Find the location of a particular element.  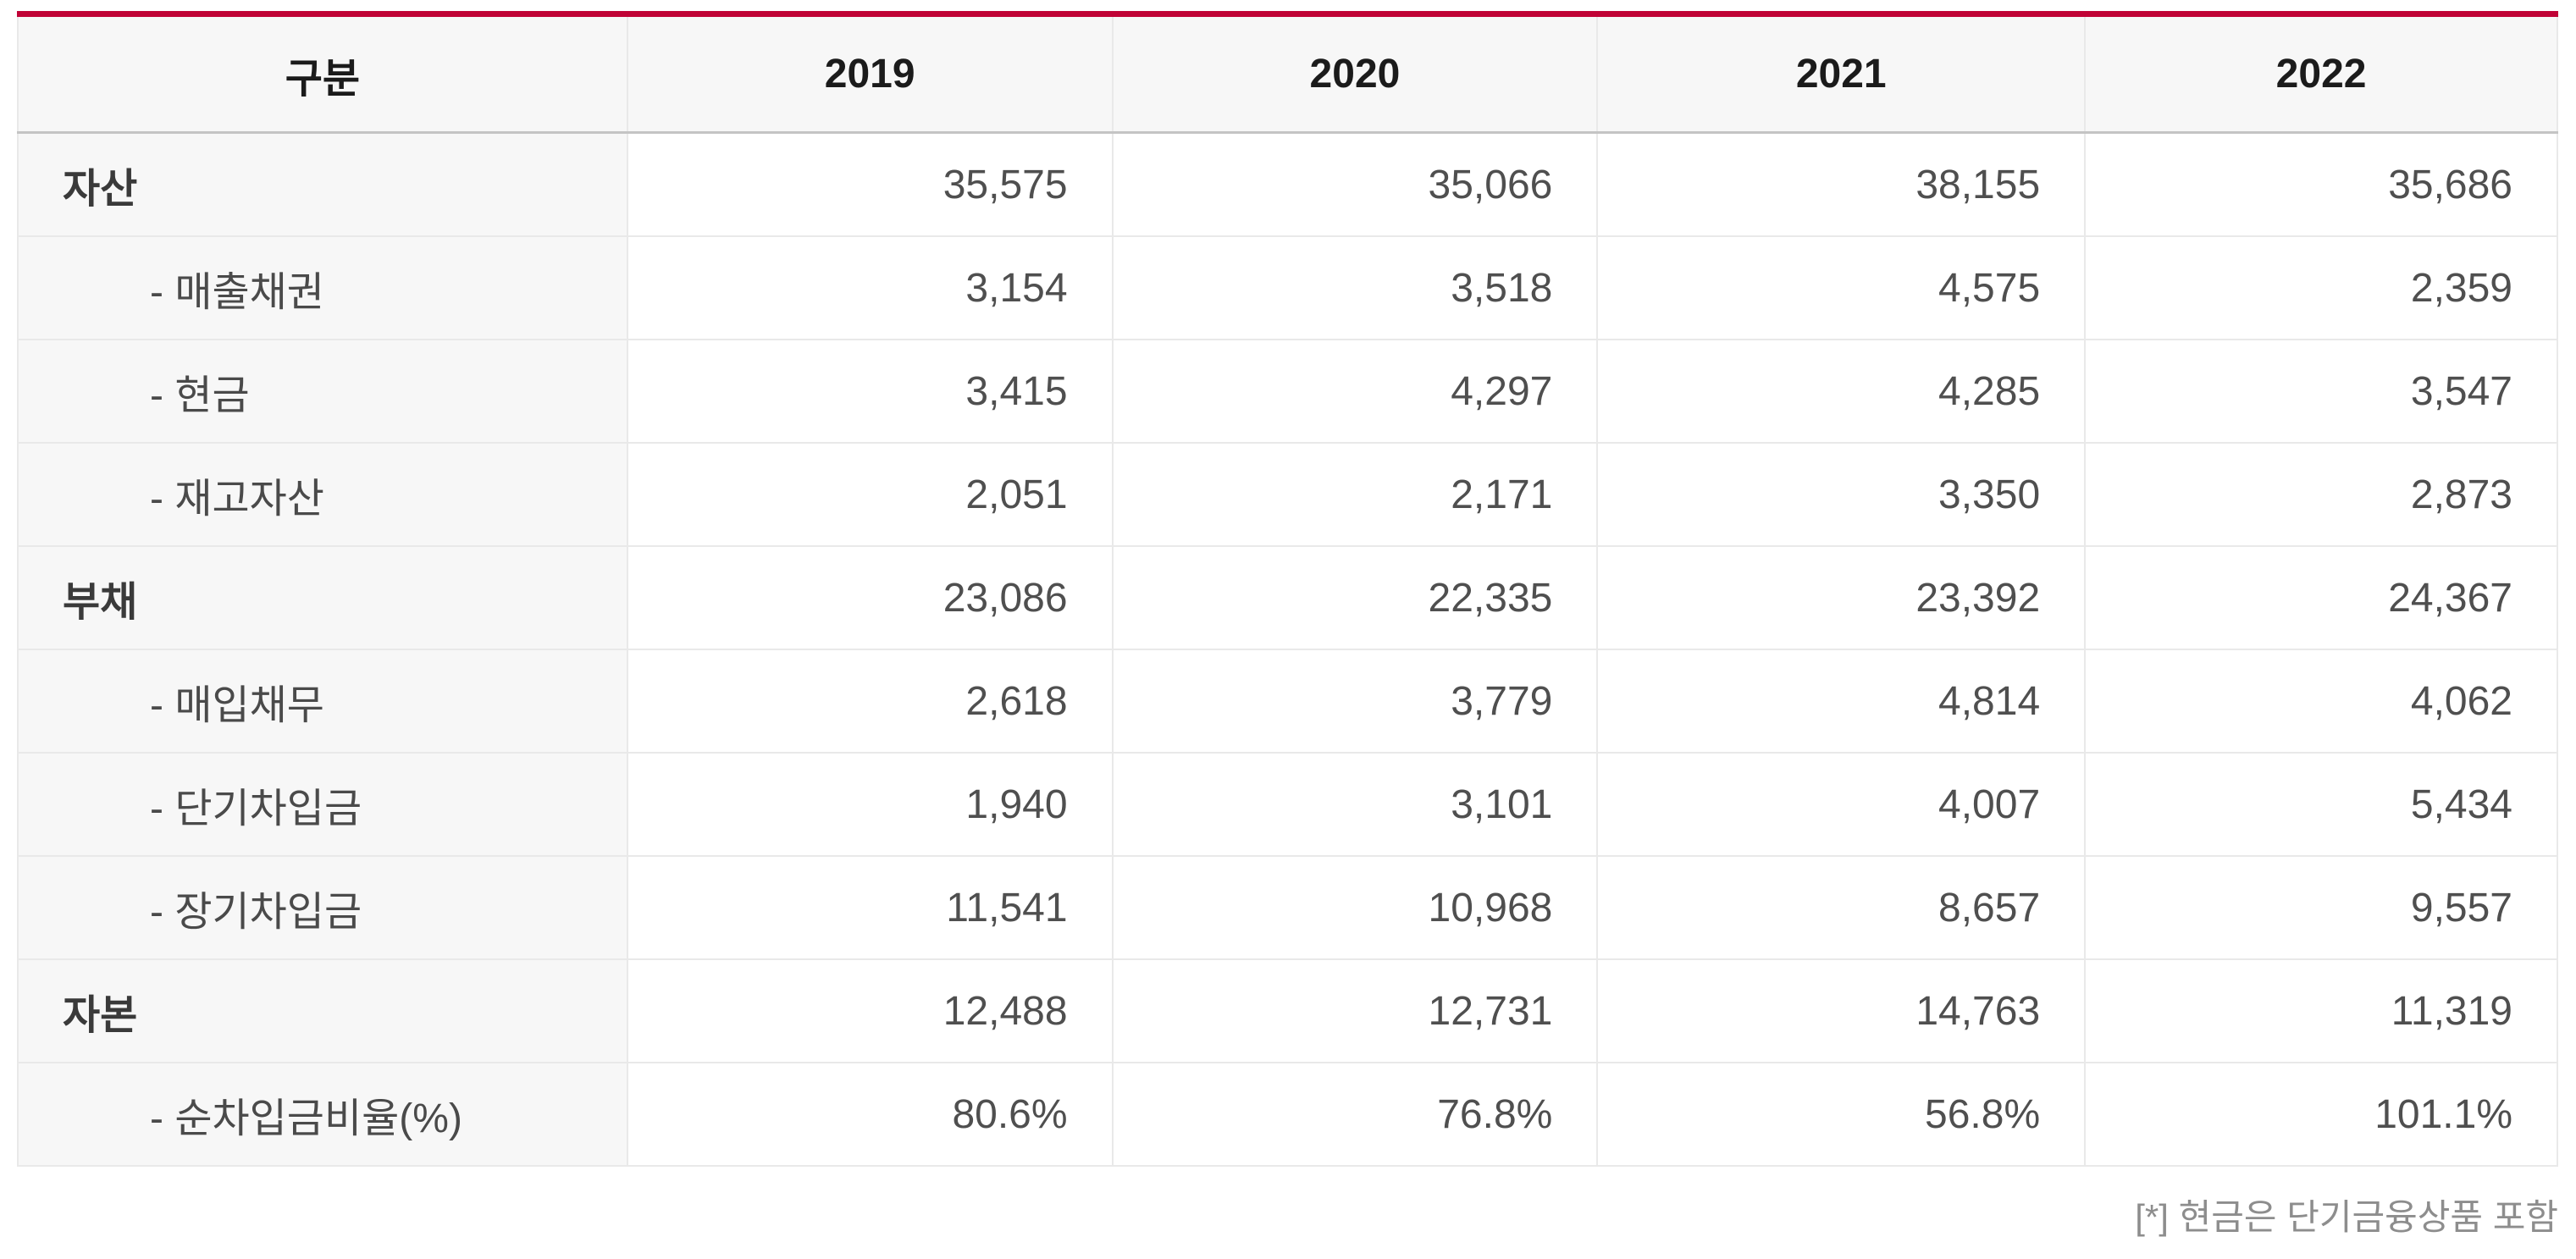

value-cell: 4,062 is located at coordinates (2320, 702).